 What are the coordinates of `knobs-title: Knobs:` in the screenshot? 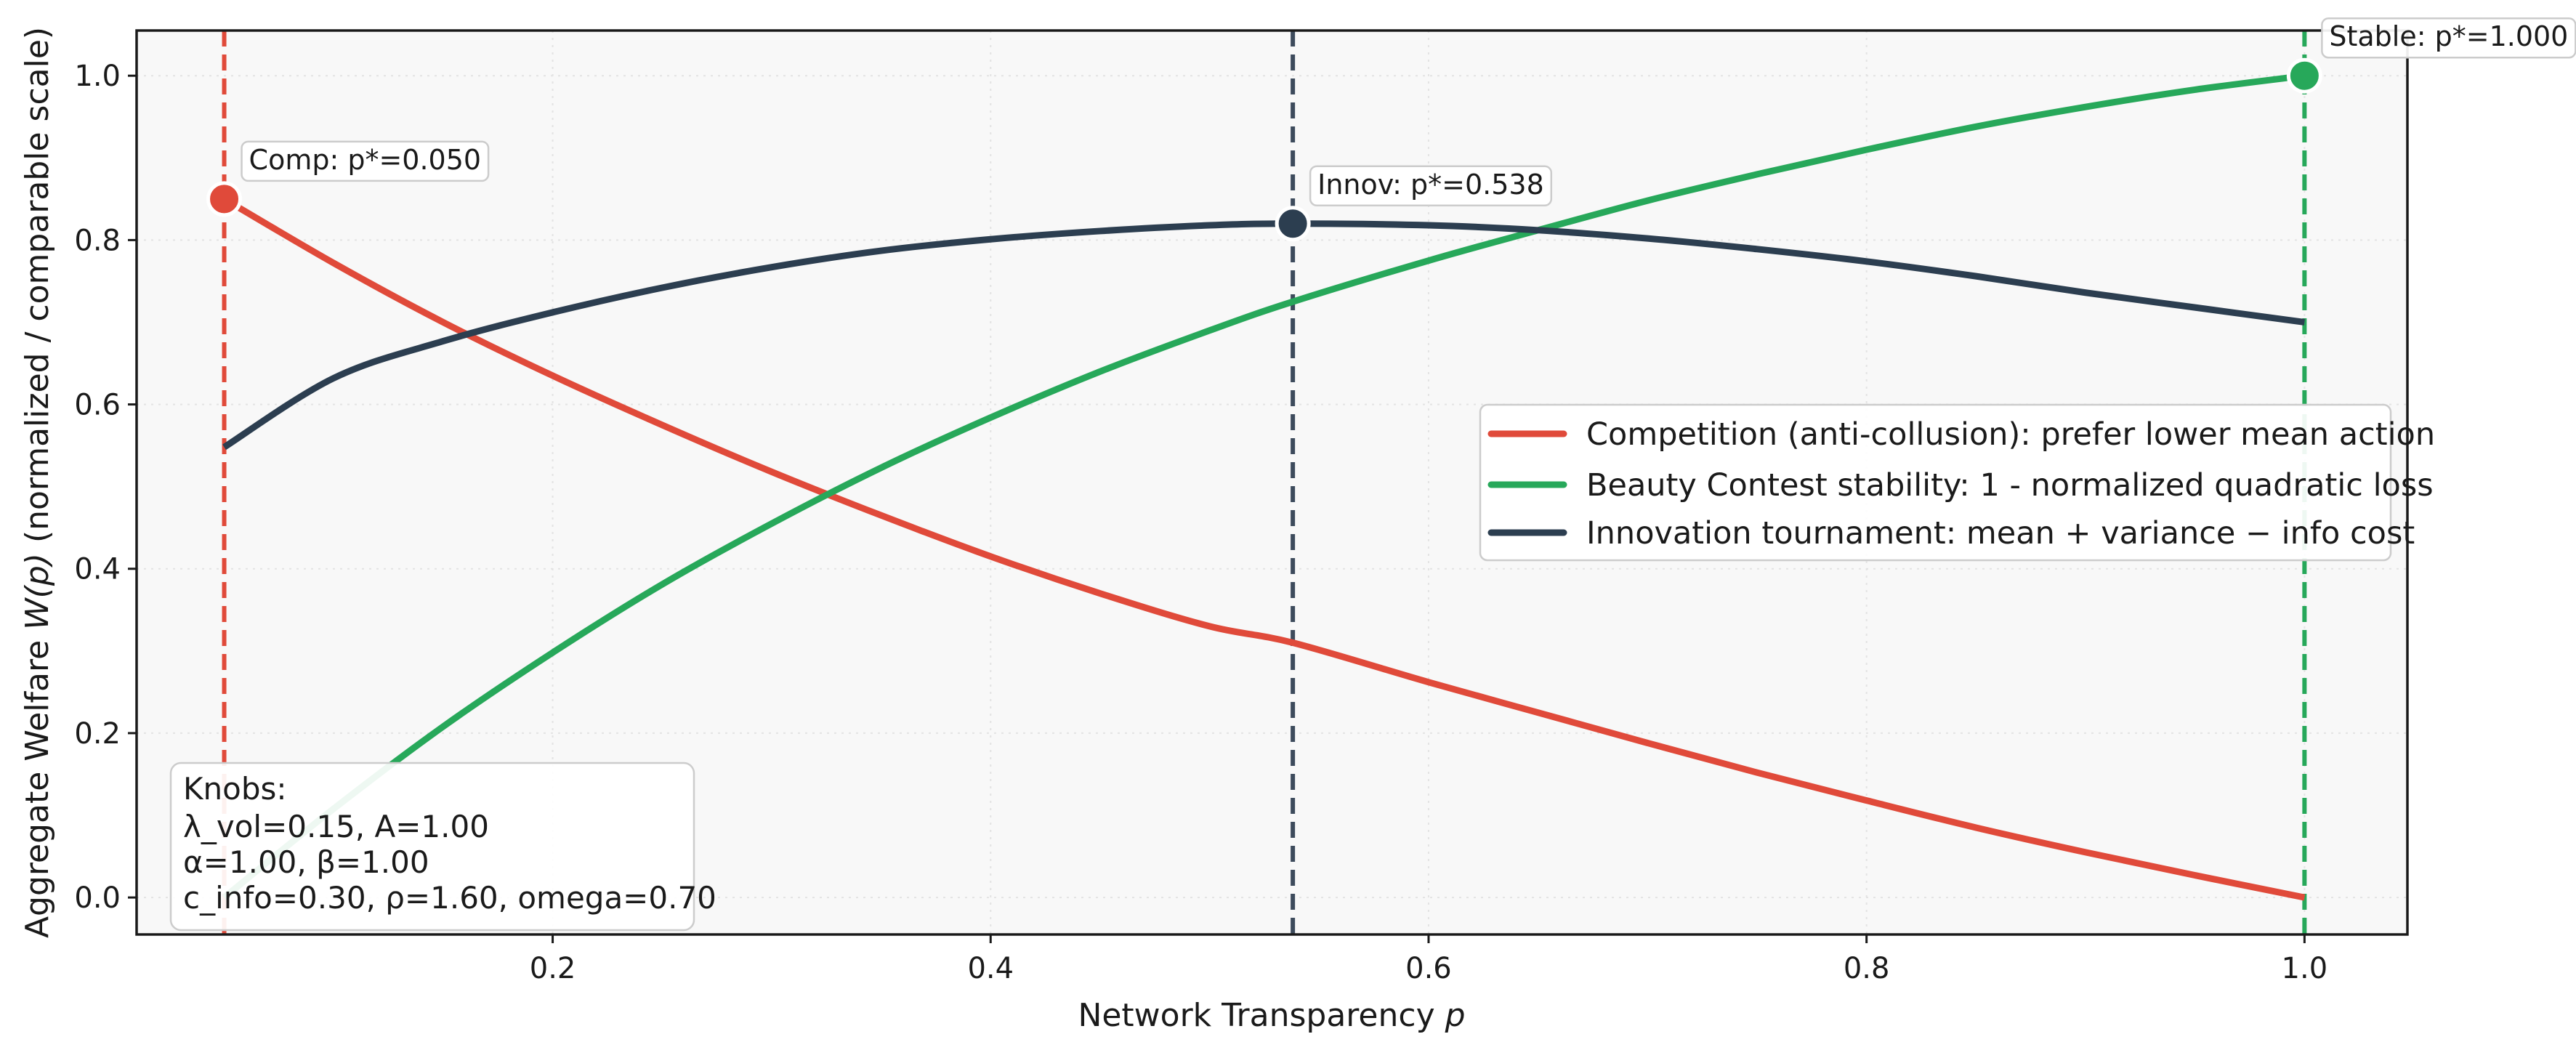 It's located at (235, 789).